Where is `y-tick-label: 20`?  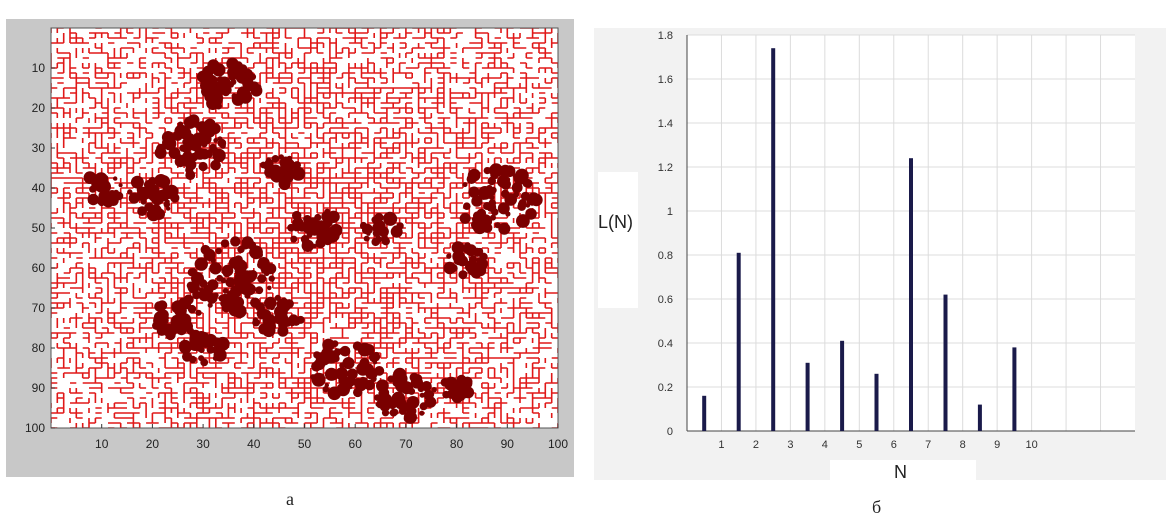
y-tick-label: 20 is located at coordinates (39, 108).